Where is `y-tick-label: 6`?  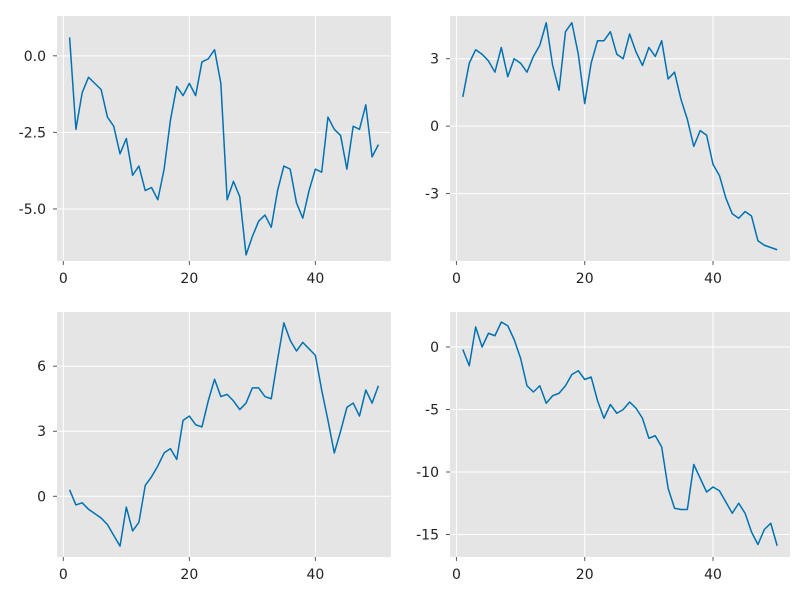 y-tick-label: 6 is located at coordinates (41, 367).